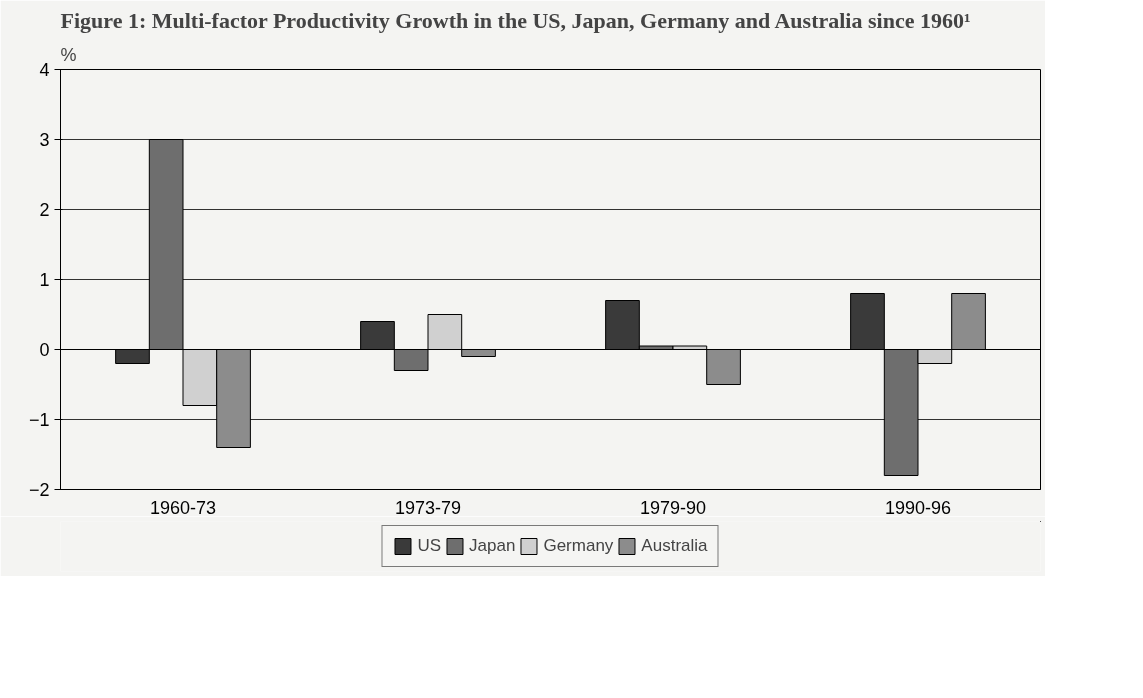  I want to click on legend-label: Germany, so click(578, 546).